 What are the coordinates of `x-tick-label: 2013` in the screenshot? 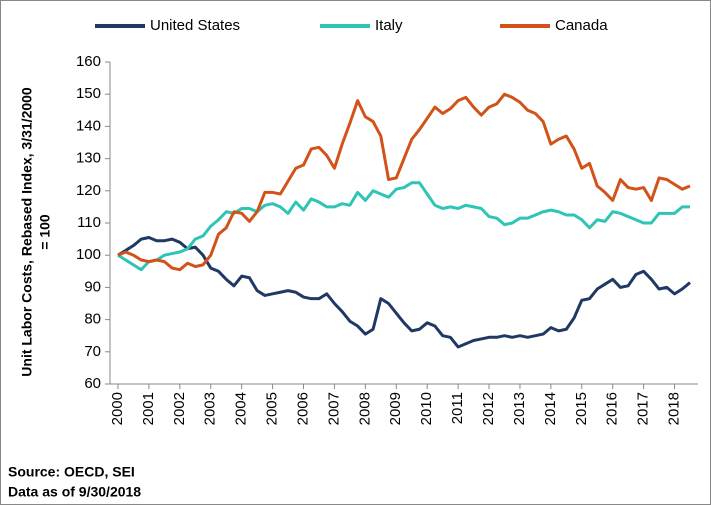 It's located at (519, 408).